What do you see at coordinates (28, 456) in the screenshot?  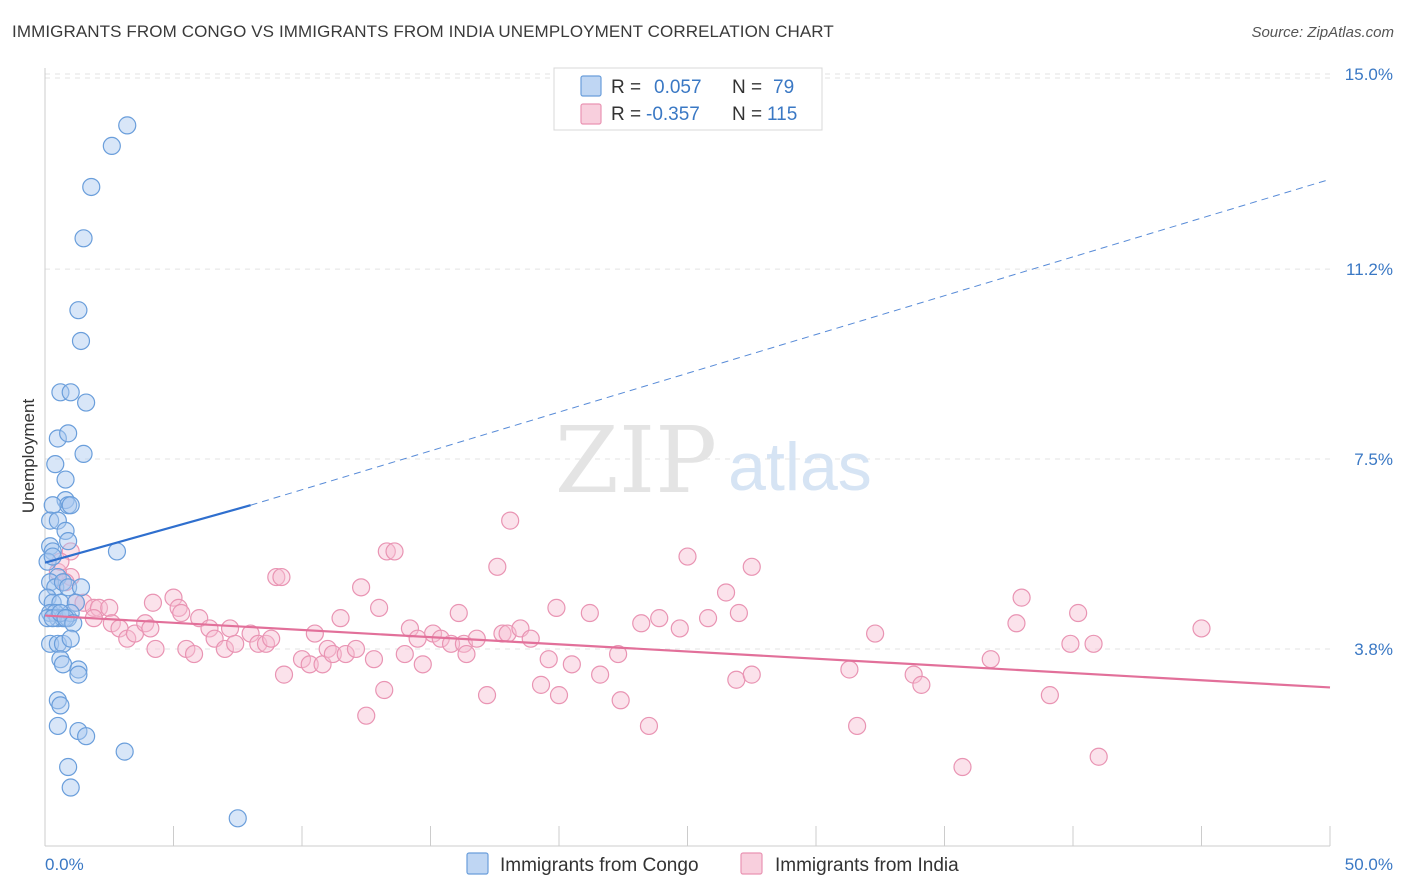 I see `y-axis-label: Unemployment` at bounding box center [28, 456].